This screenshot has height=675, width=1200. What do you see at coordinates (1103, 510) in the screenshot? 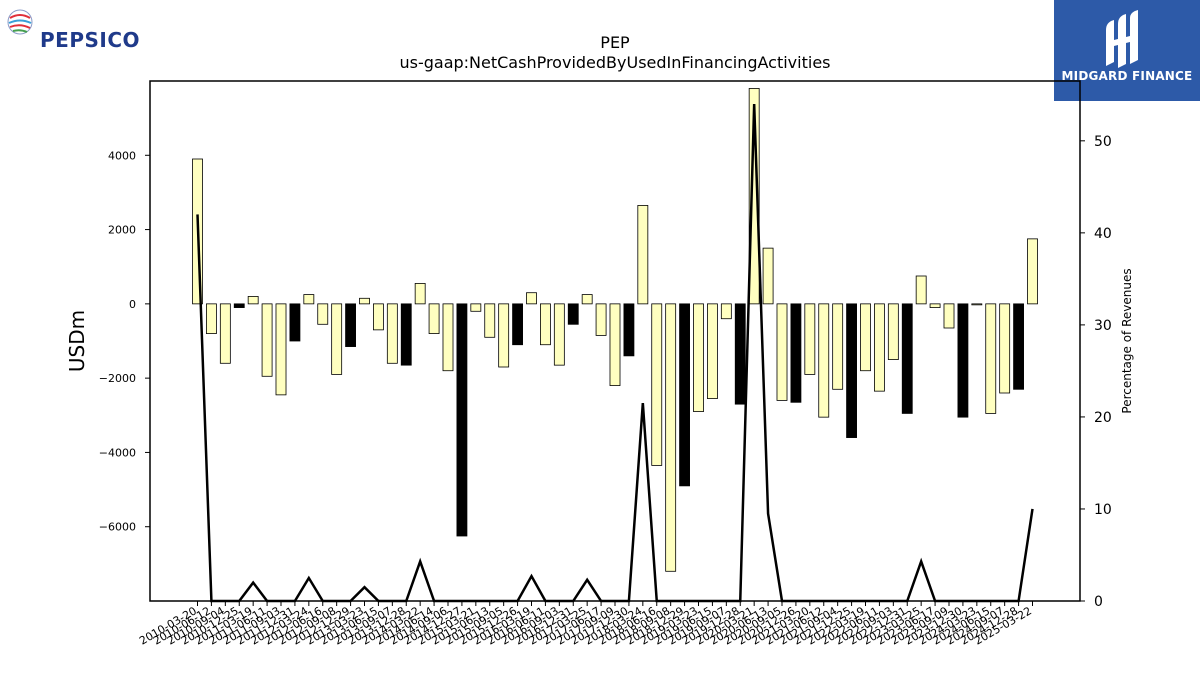
I see `y2-tick-label: 10` at bounding box center [1103, 510].